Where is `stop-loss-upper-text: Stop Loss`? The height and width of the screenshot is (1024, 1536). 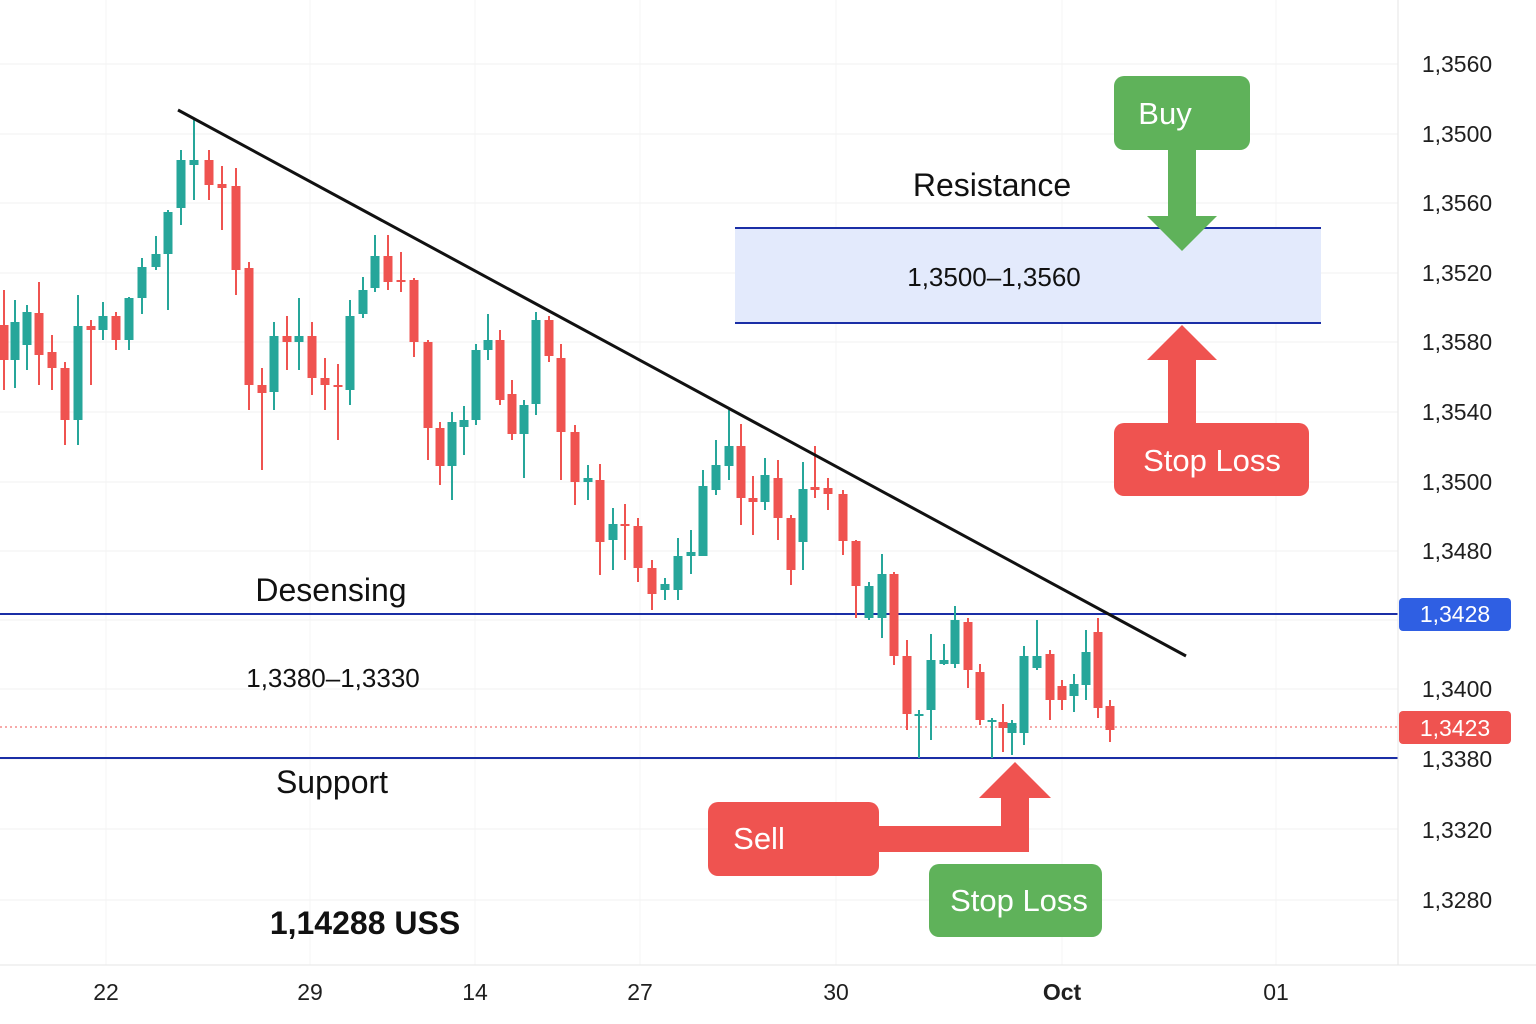
stop-loss-upper-text: Stop Loss is located at coordinates (1212, 460).